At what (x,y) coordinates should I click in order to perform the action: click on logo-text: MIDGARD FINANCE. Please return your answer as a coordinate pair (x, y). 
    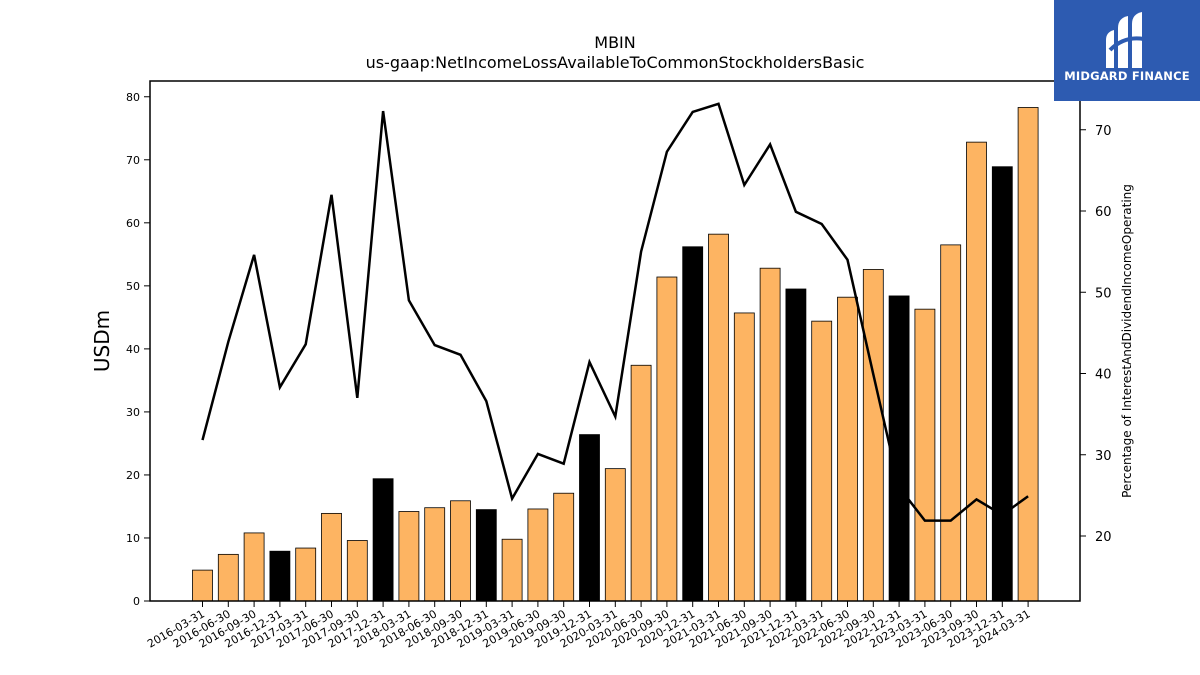
    Looking at the image, I should click on (1127, 76).